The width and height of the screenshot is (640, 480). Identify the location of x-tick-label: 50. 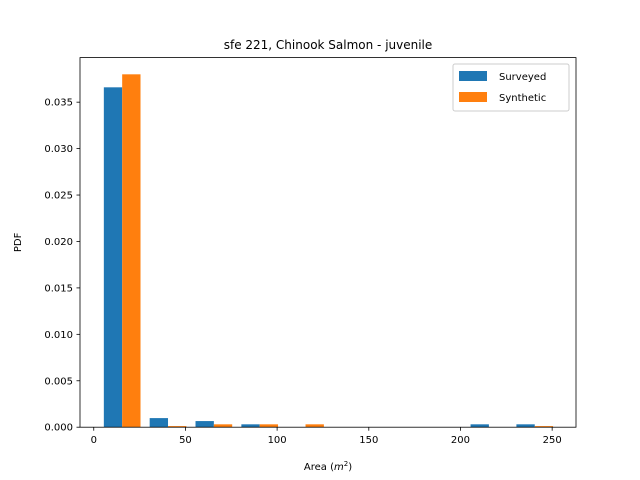
(185, 440).